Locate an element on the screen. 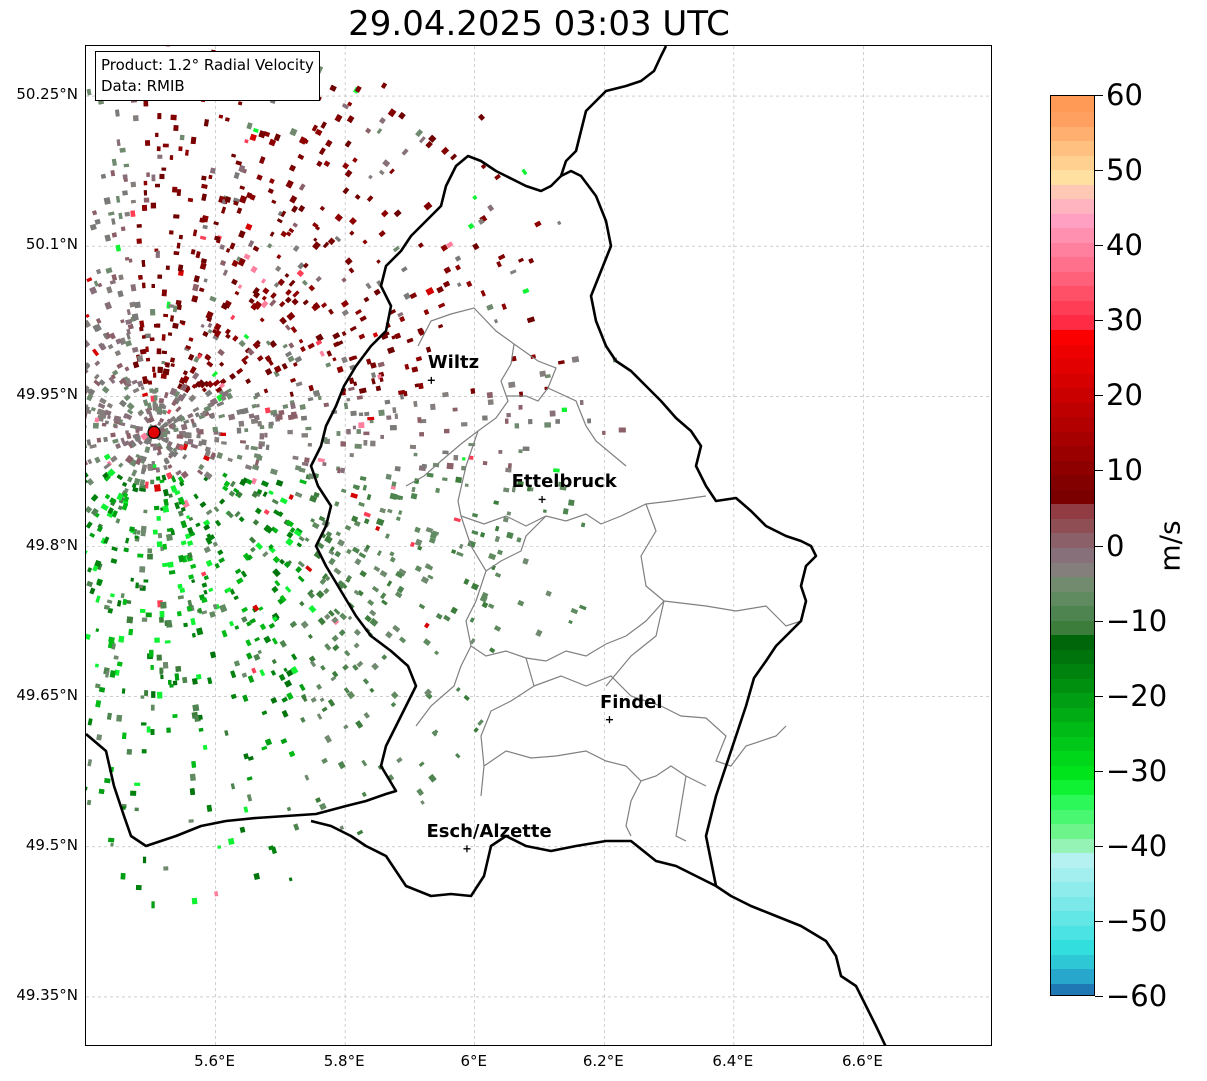  canton-border-remich-east is located at coordinates (681, 808).